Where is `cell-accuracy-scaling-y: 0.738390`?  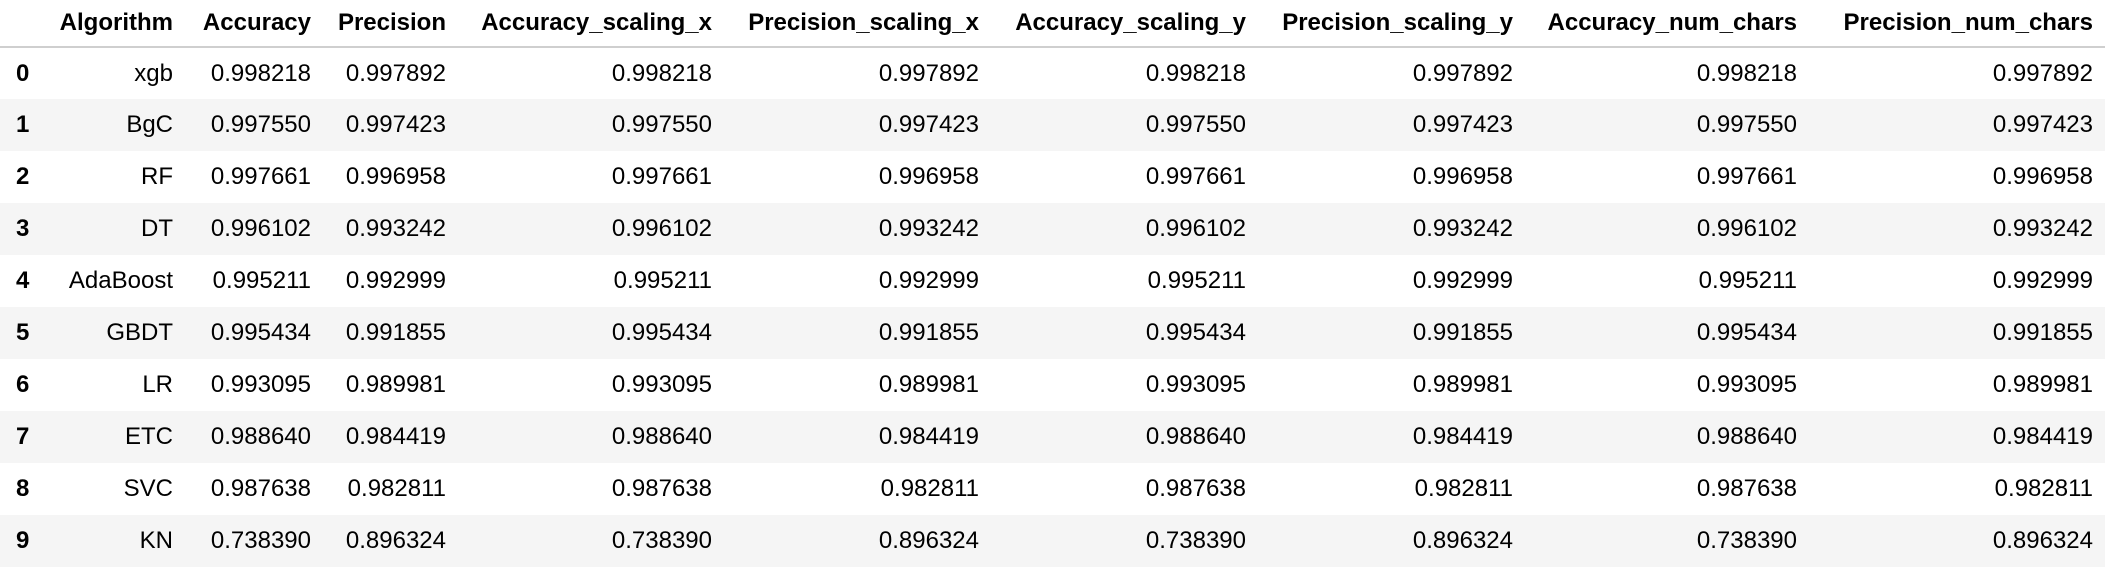 cell-accuracy-scaling-y: 0.738390 is located at coordinates (1195, 540).